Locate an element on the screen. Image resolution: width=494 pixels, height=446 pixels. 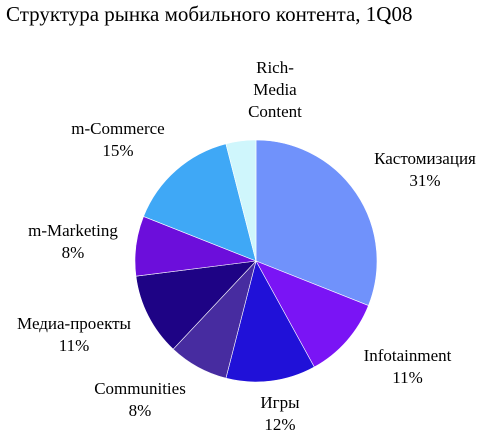
label-rich-media-line-3: Content is located at coordinates (275, 111).